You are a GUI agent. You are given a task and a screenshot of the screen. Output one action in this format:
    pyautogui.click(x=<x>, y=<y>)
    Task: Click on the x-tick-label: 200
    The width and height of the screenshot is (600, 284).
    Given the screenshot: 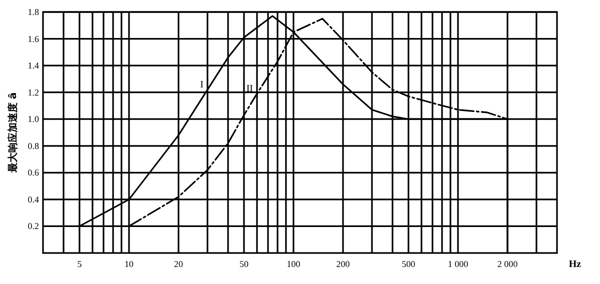 What is the action you would take?
    pyautogui.click(x=343, y=264)
    